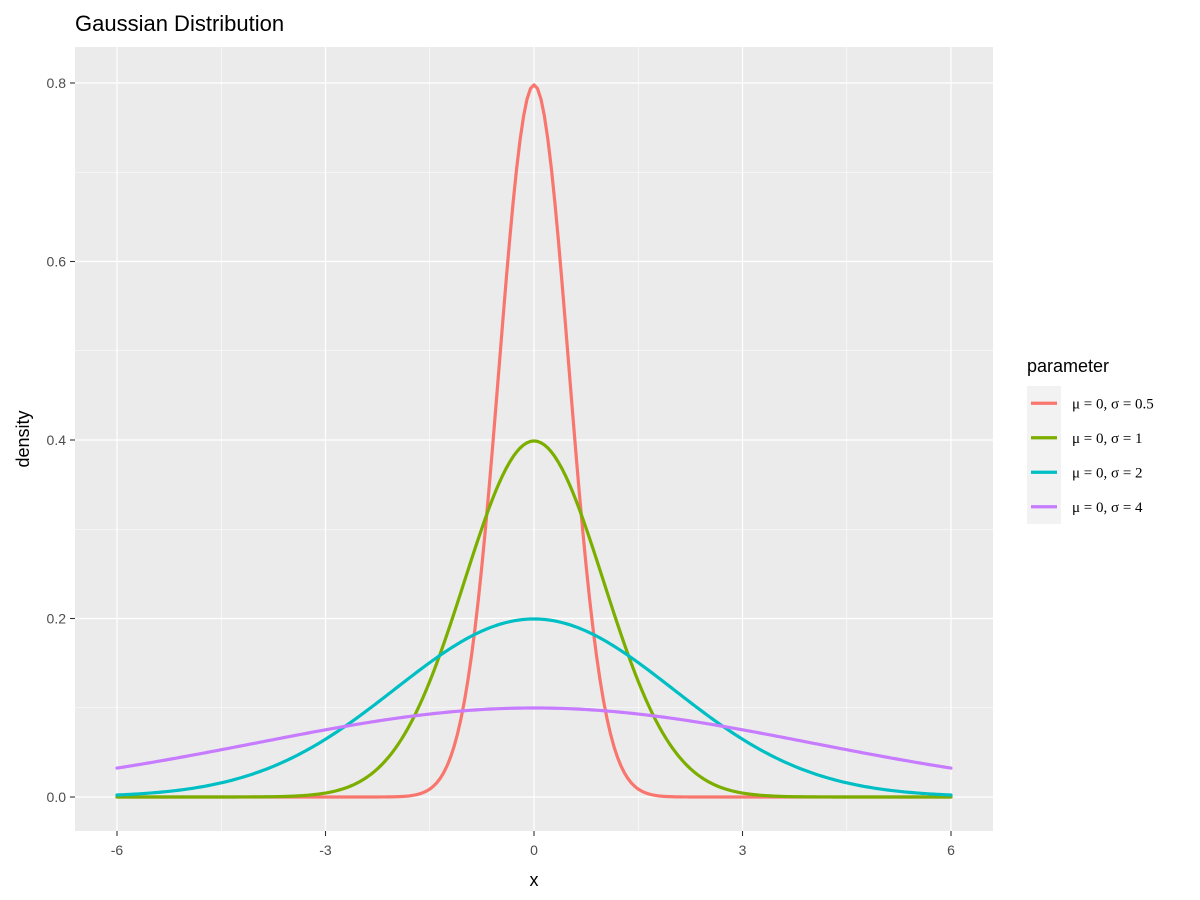 This screenshot has height=900, width=1200. What do you see at coordinates (1113, 404) in the screenshot?
I see `legend-label-1: μ = 0, σ = 0.5` at bounding box center [1113, 404].